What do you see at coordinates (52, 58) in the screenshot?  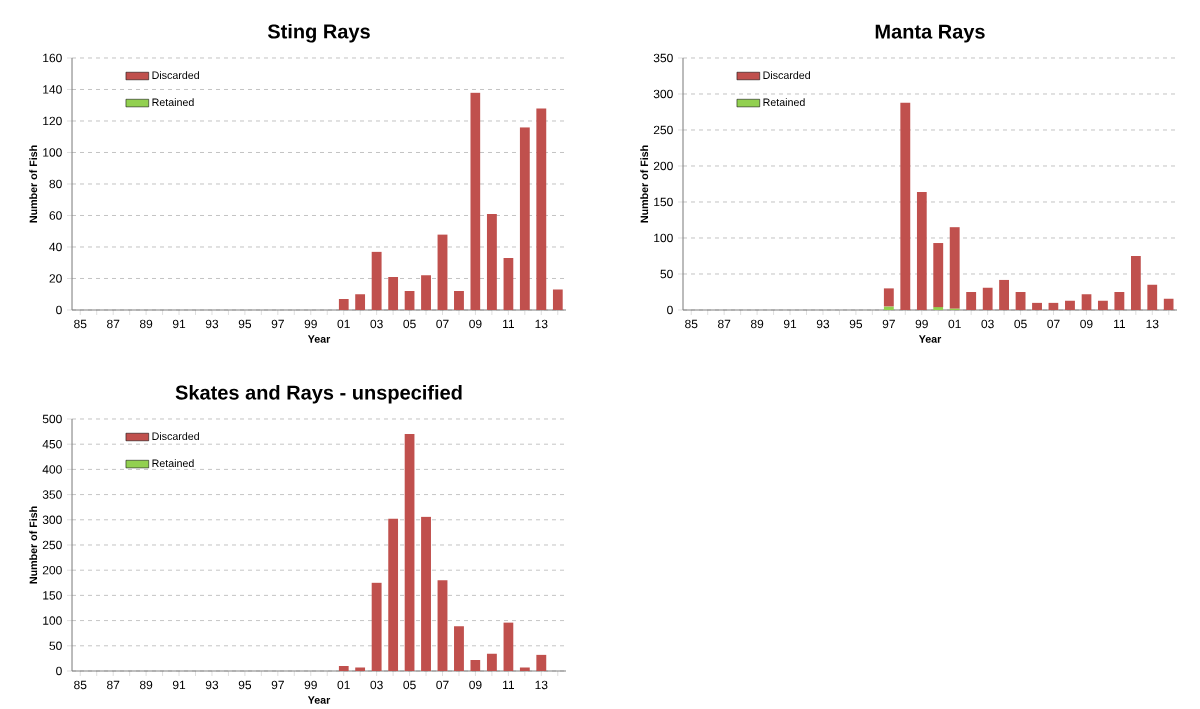 I see `y-tick-label: 160` at bounding box center [52, 58].